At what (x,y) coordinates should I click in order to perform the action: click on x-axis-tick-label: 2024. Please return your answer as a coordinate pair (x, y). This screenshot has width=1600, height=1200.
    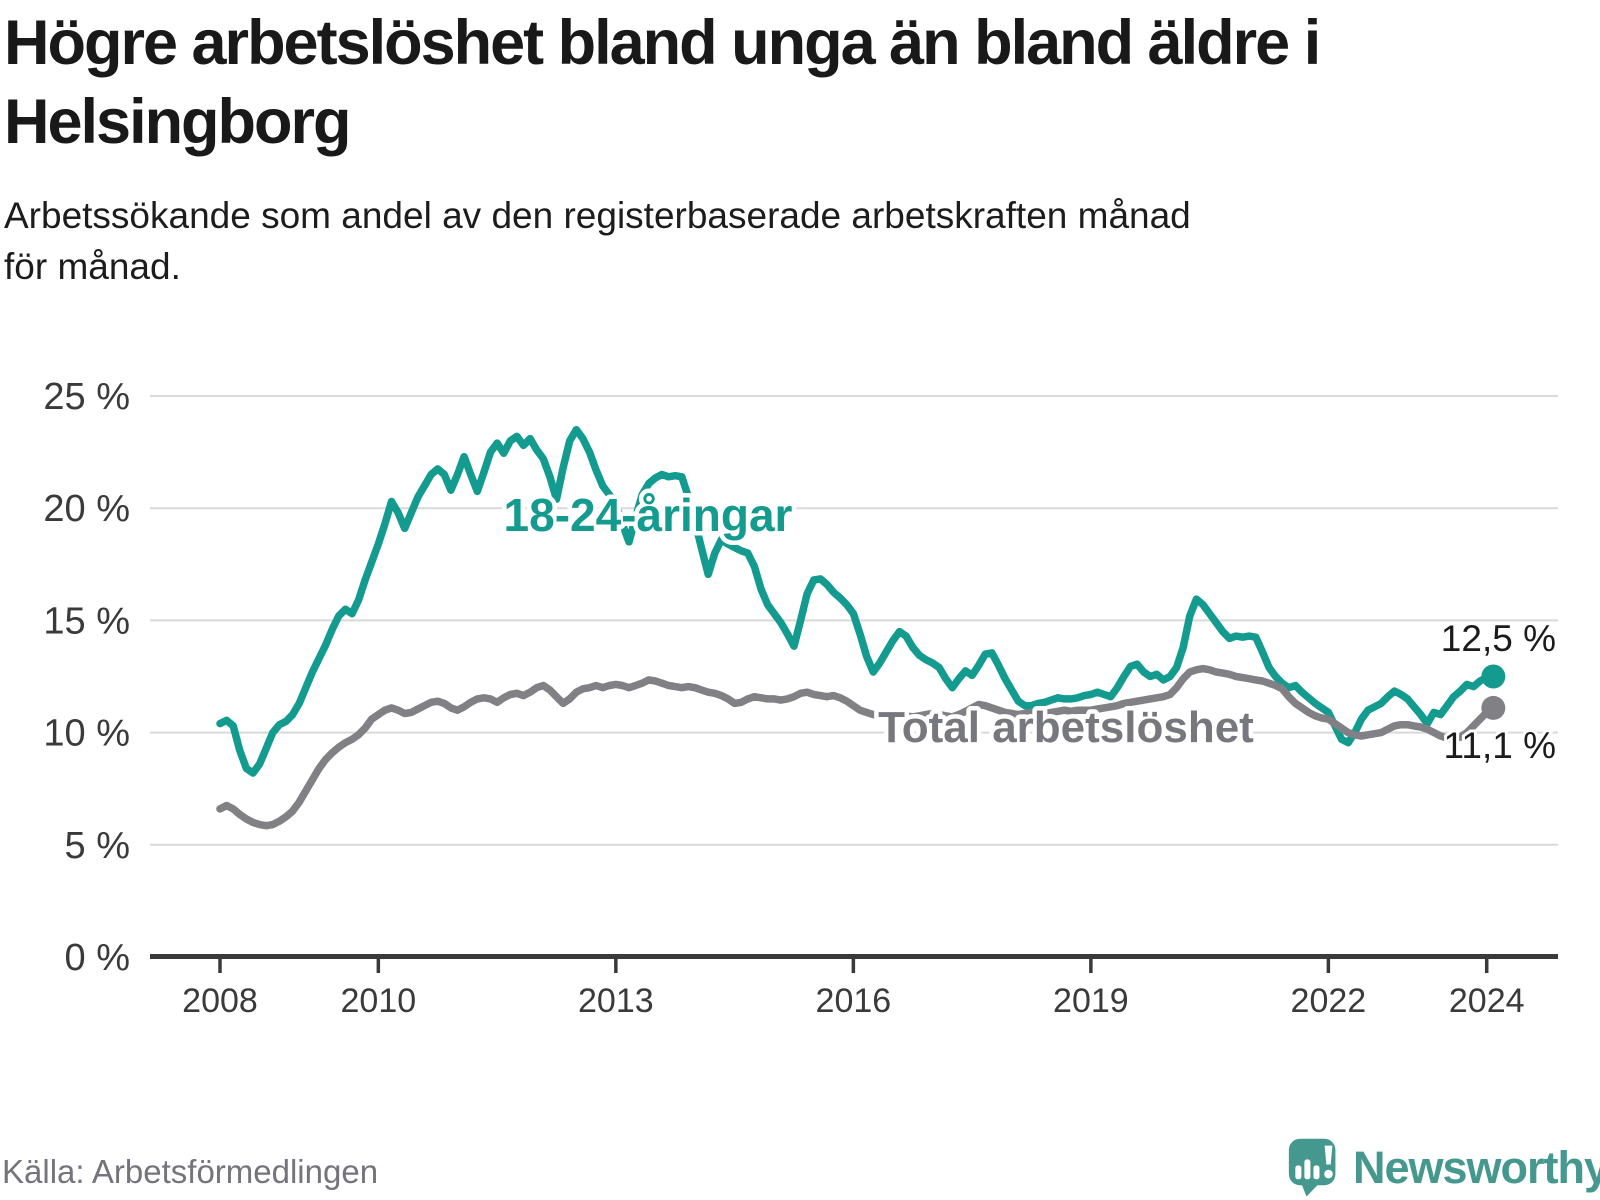
    Looking at the image, I should click on (1487, 1001).